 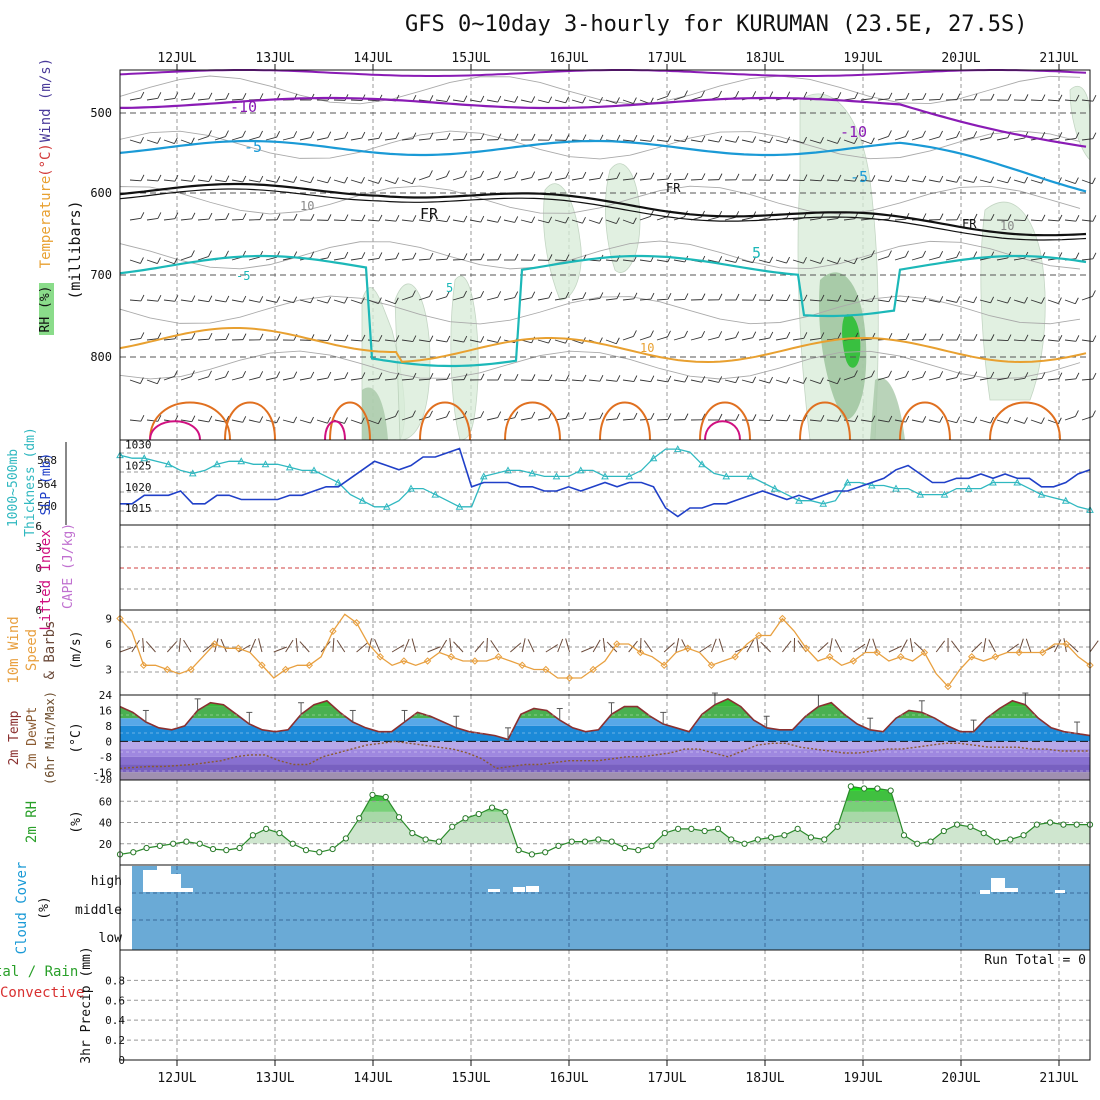 I want to click on cloud-block, so click(x=176, y=883).